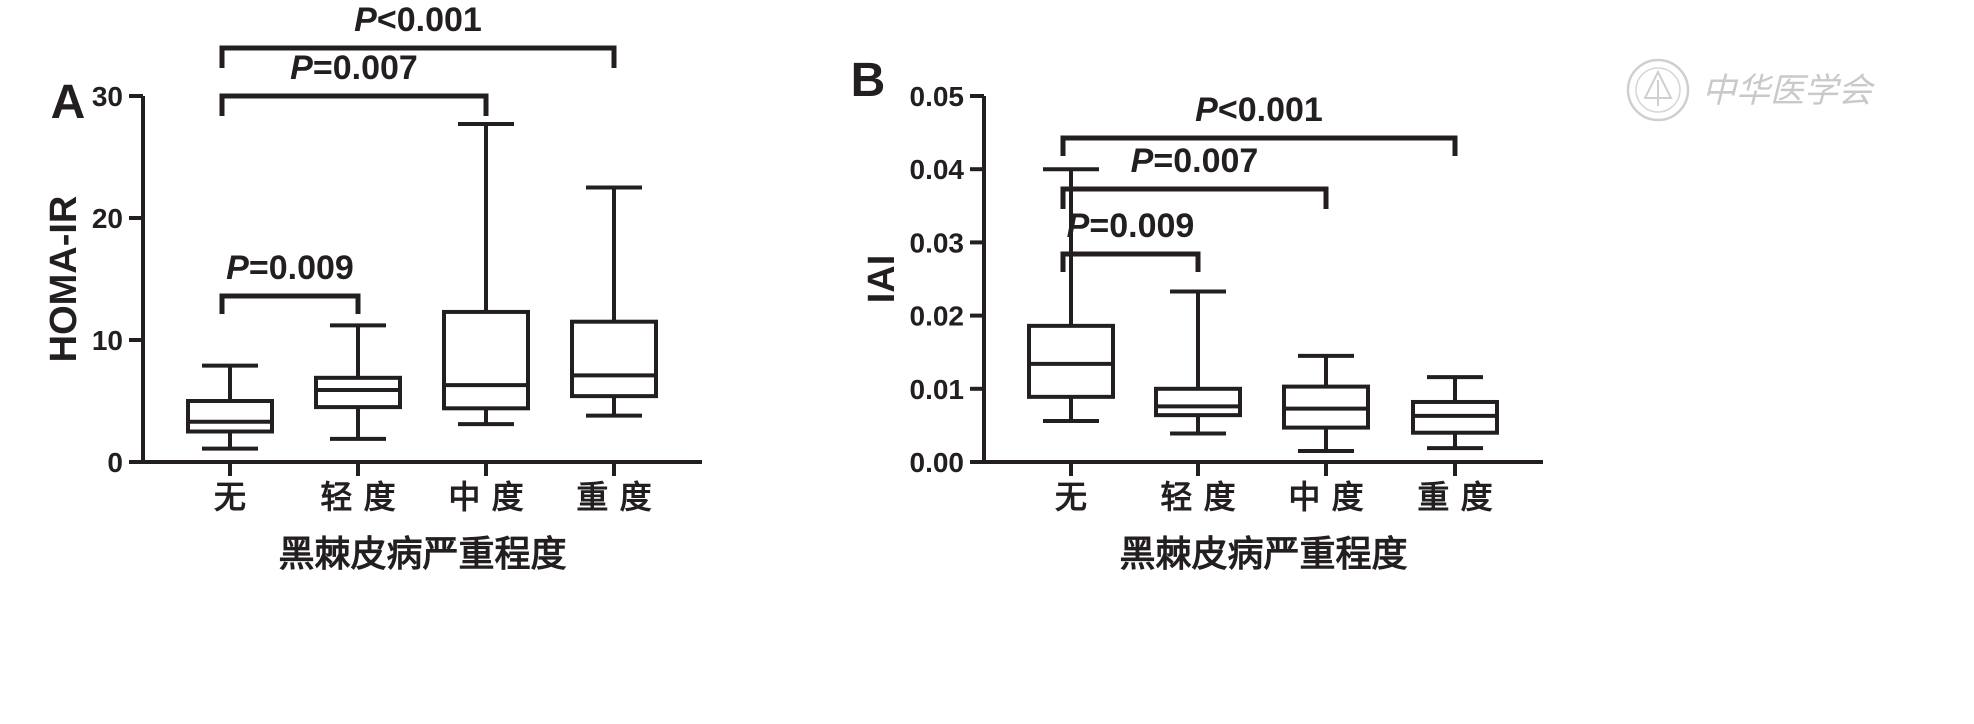 The height and width of the screenshot is (724, 1974). I want to click on y-axis-label: IAI, so click(882, 279).